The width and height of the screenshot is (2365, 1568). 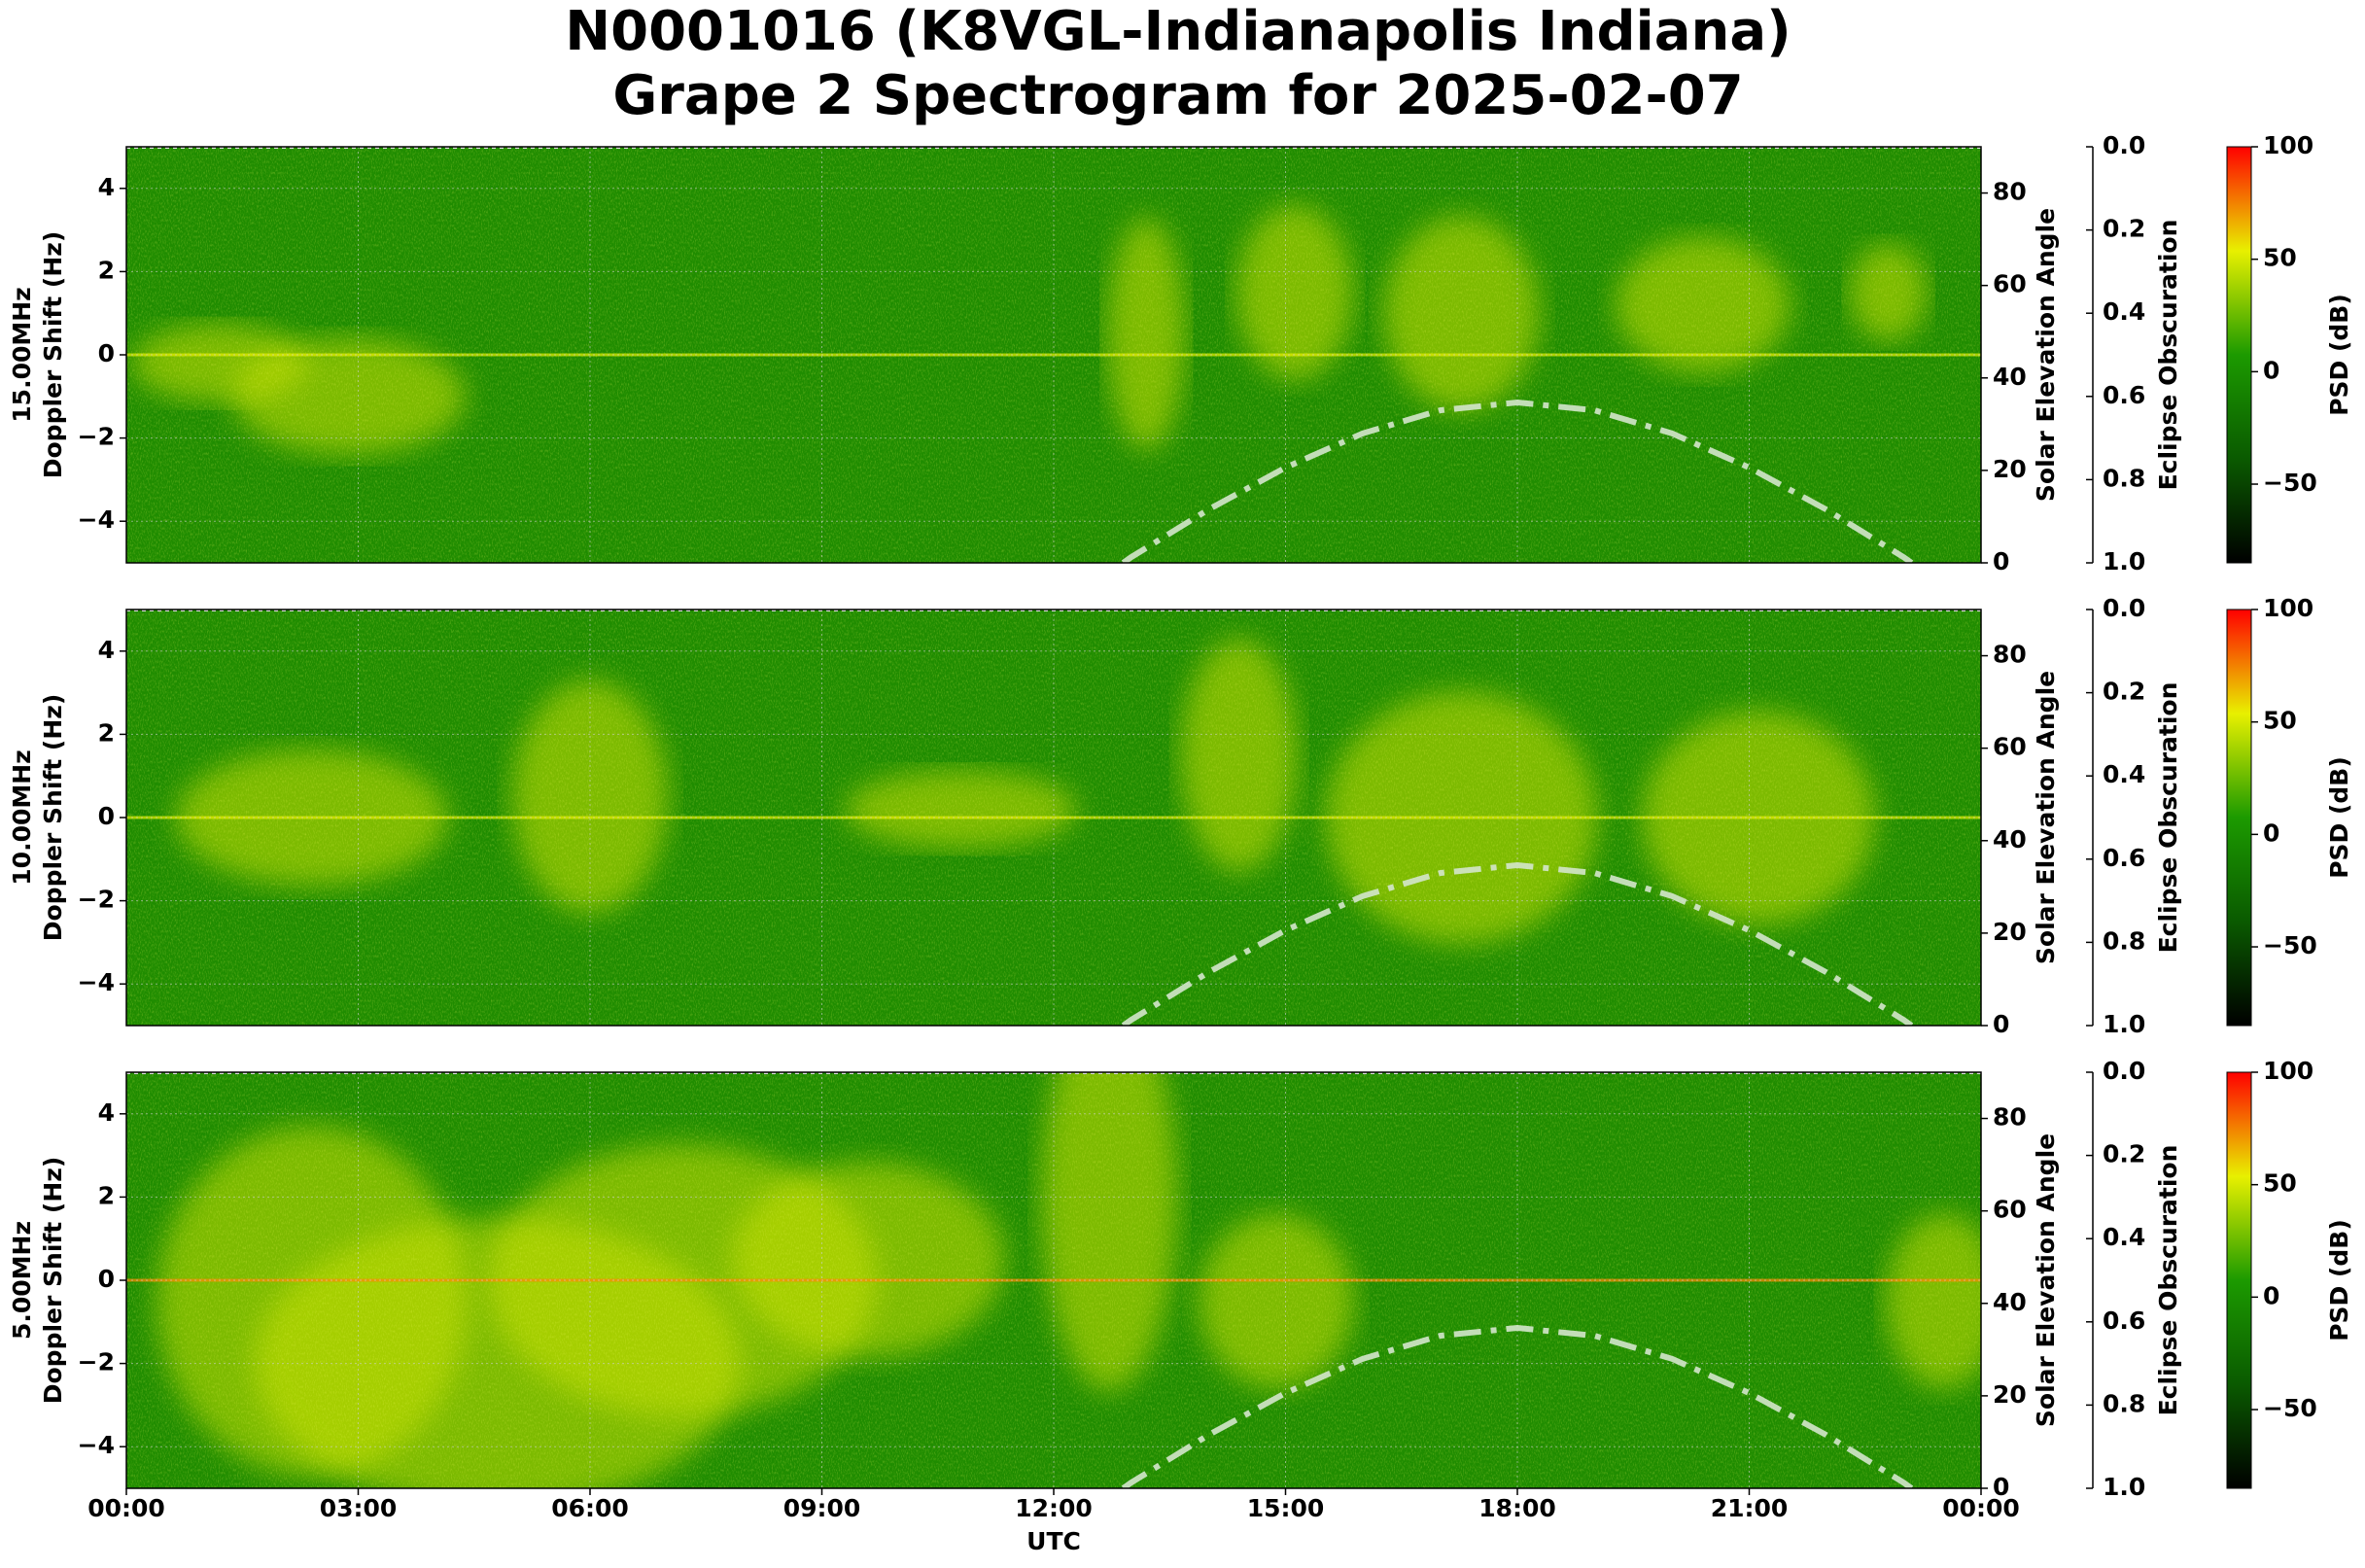 I want to click on chart-title: N0001016 (K8VGL-Indianapolis Indiana), so click(x=1178, y=31).